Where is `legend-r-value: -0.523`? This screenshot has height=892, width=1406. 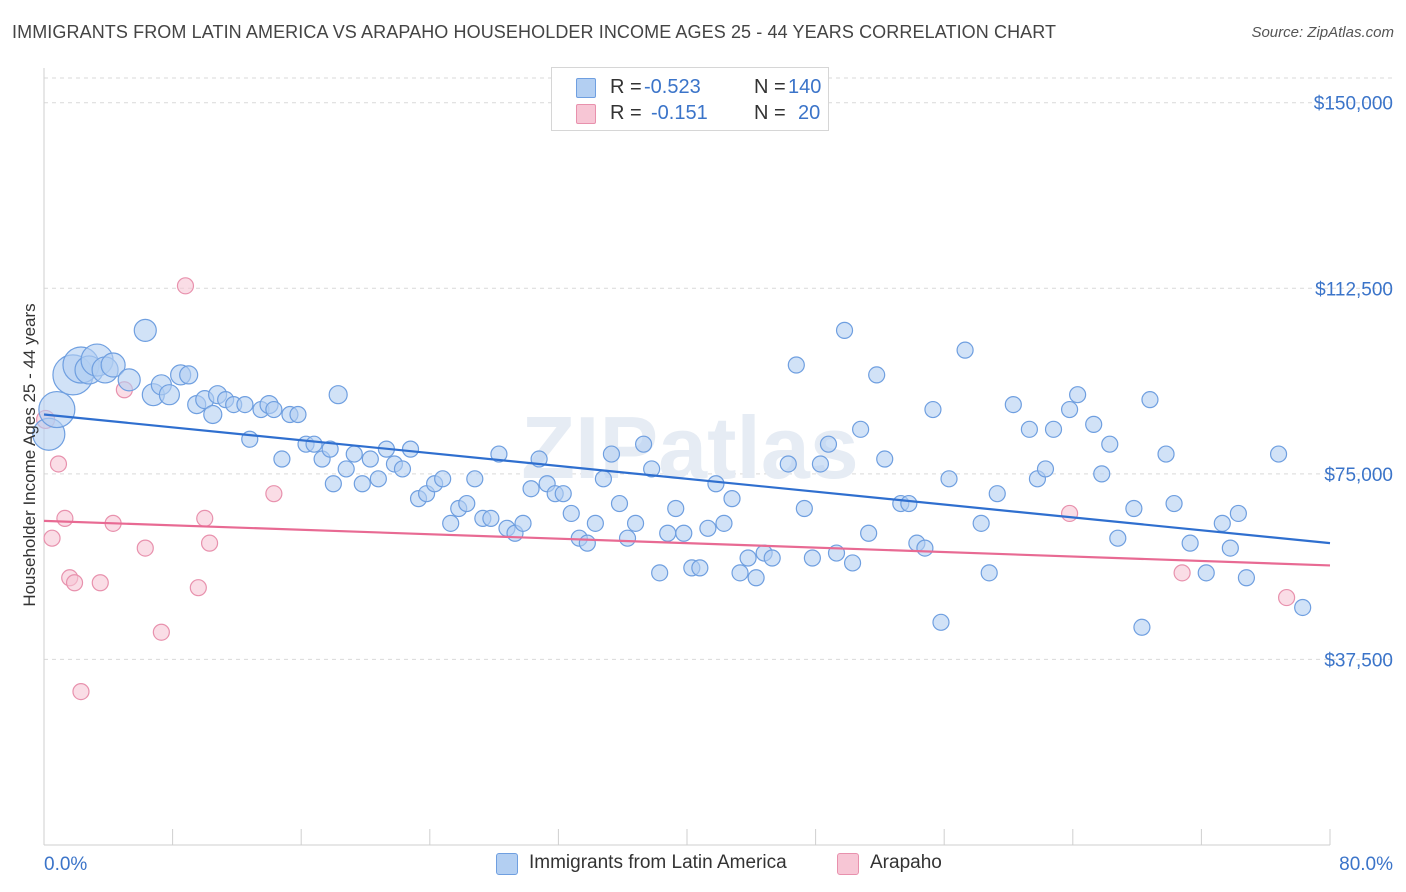
legend-r-value: -0.523 is located at coordinates (672, 87).